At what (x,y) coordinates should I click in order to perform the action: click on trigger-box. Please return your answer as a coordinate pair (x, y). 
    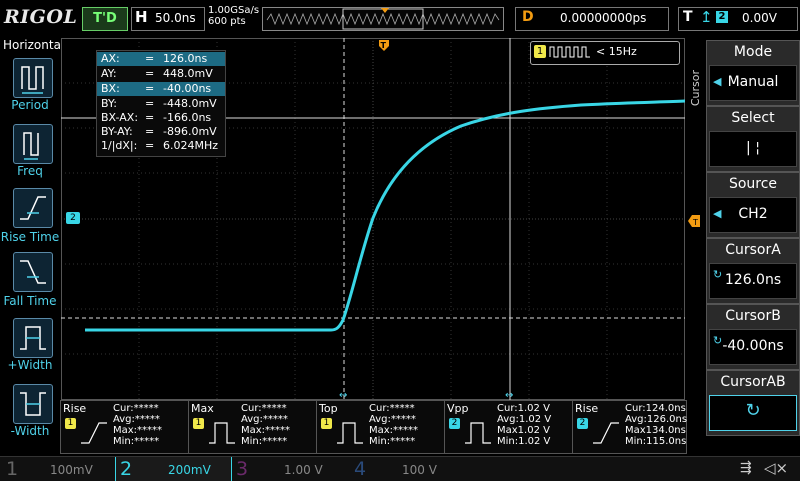
    Looking at the image, I should click on (738, 19).